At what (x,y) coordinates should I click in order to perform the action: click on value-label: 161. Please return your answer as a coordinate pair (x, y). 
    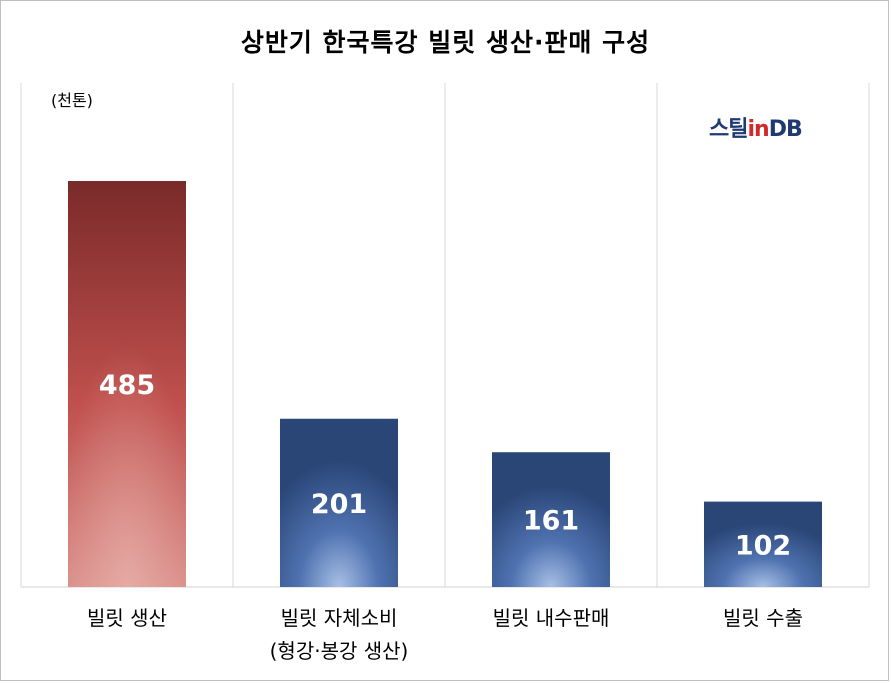
    Looking at the image, I should click on (551, 521).